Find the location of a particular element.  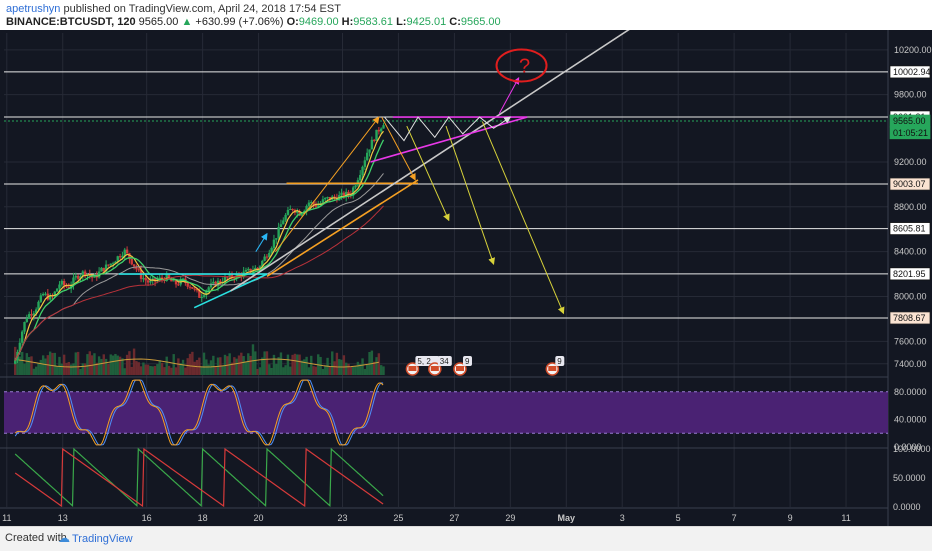

event-count: 5, 2 is located at coordinates (424, 361).